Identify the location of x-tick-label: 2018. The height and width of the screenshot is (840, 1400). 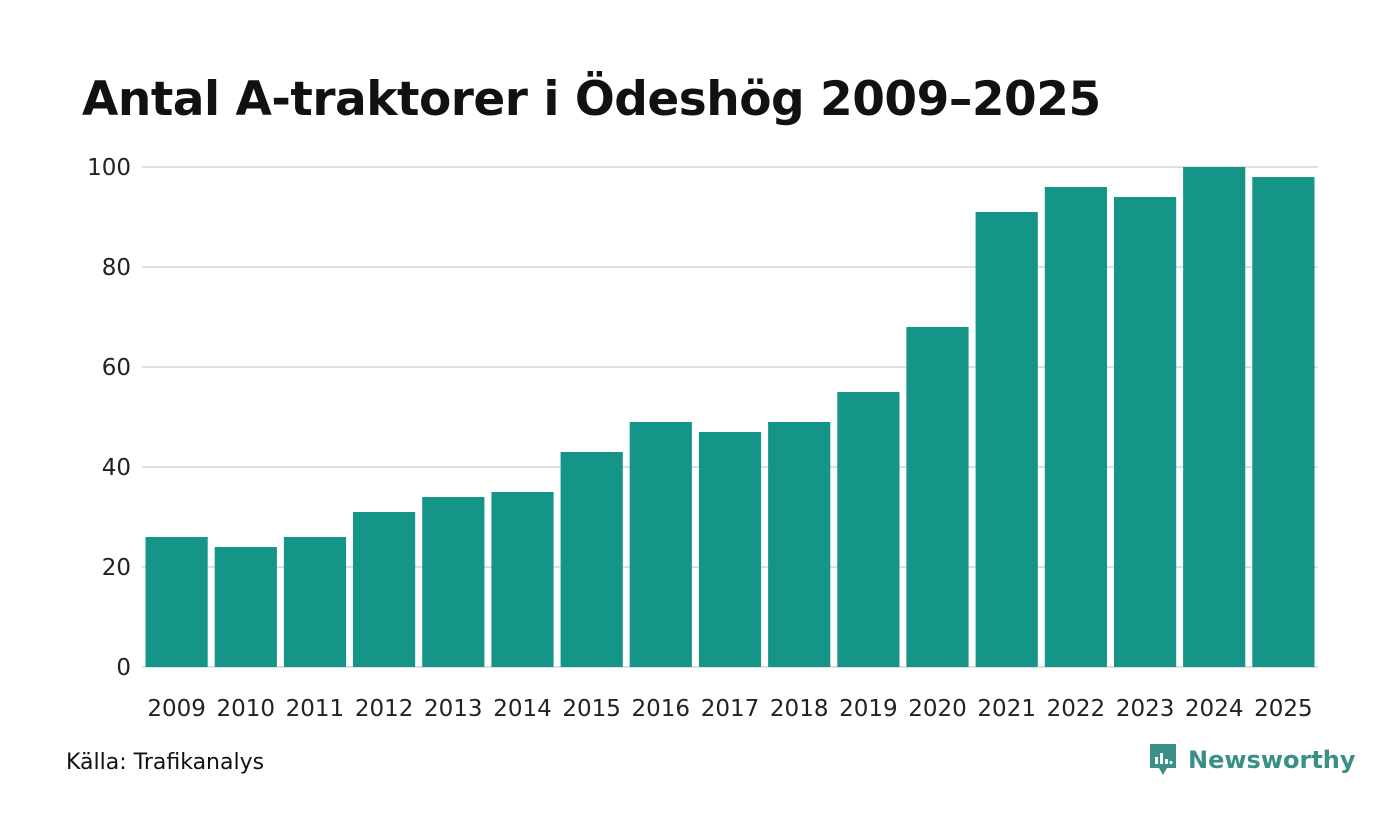
(799, 709).